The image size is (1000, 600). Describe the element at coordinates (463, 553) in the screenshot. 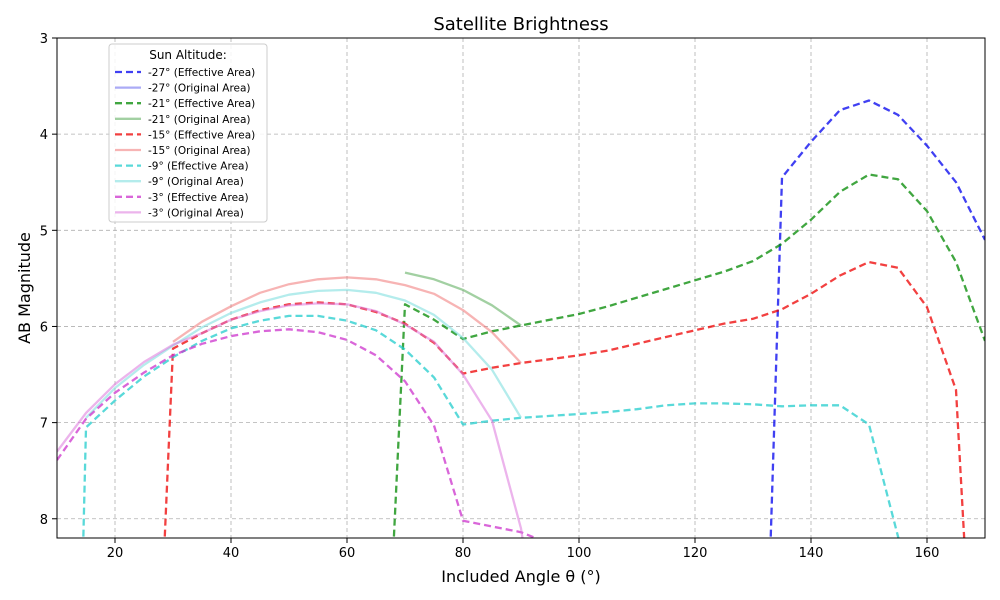

I see `x-tick-label: 80` at that location.